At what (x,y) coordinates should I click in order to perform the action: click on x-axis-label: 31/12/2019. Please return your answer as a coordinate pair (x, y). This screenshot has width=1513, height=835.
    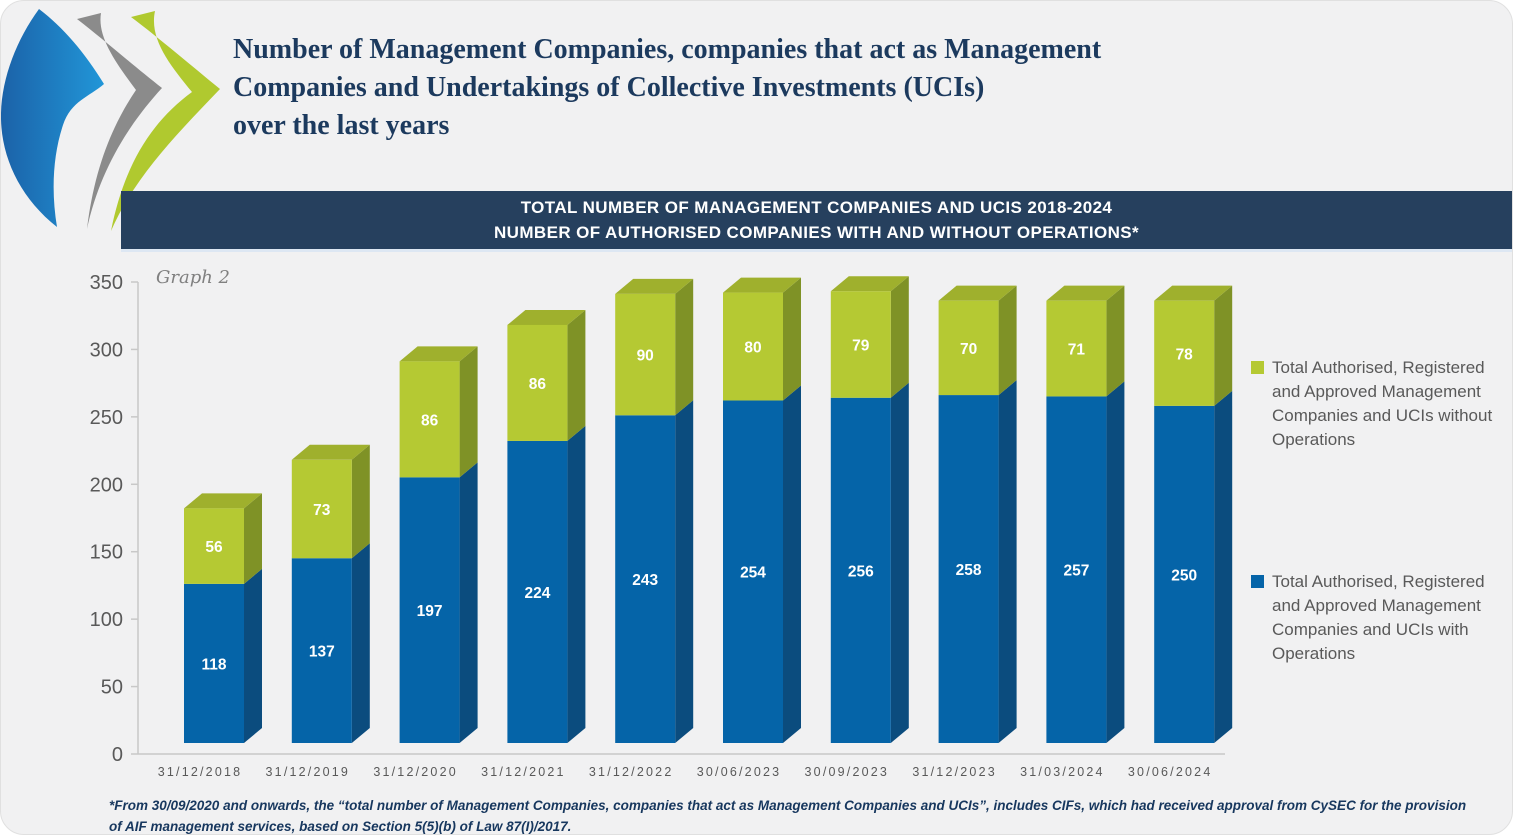
    Looking at the image, I should click on (308, 772).